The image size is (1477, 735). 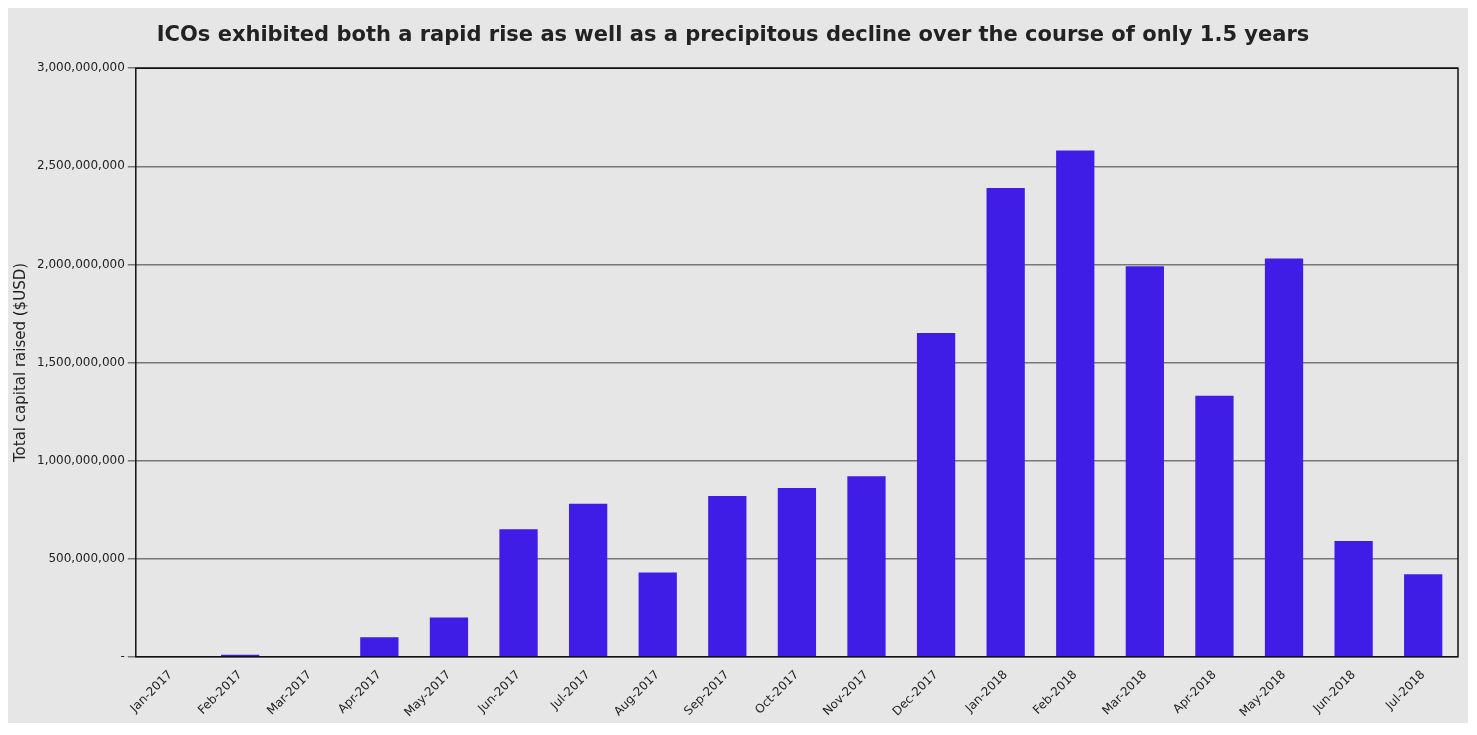 I want to click on y-axis-title: Total capital raised ($USD), so click(x=19, y=363).